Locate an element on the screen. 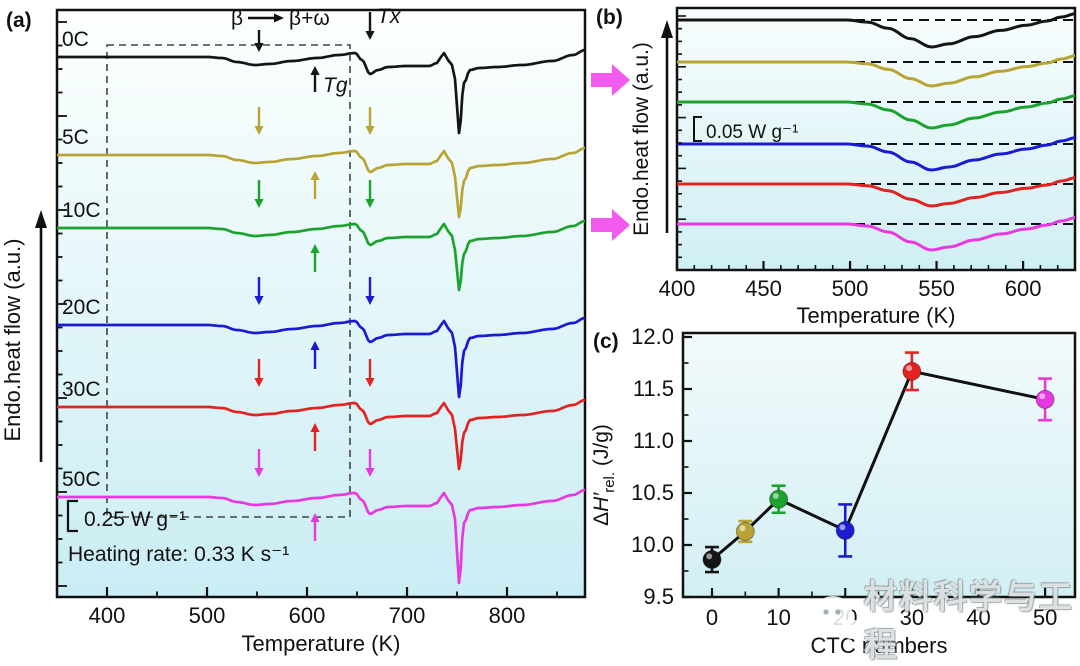 This screenshot has height=666, width=1080. curve-label-5C: 5C is located at coordinates (75, 137).